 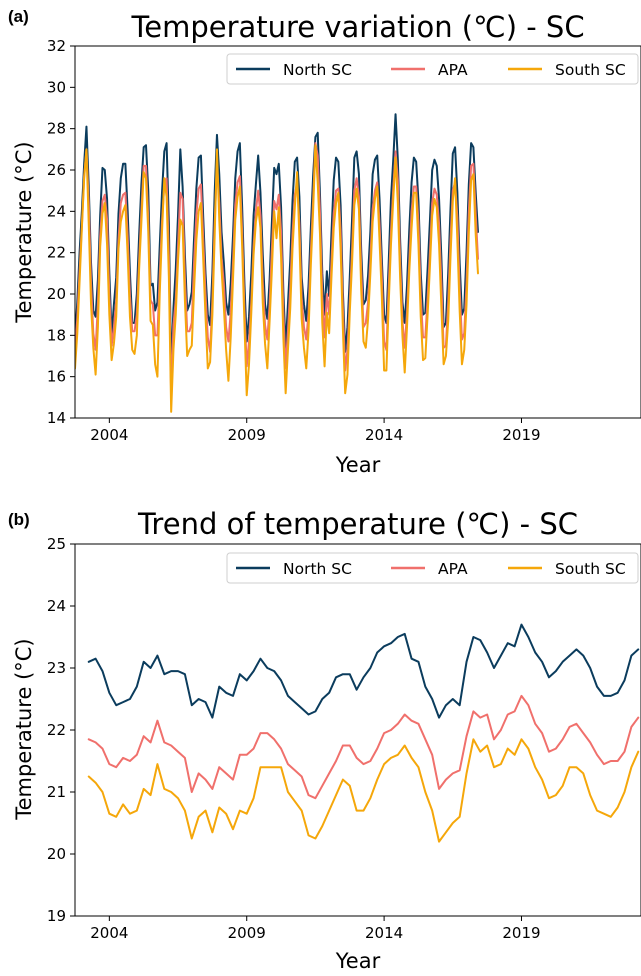 I want to click on panel-a-legend-box, so click(x=432, y=69).